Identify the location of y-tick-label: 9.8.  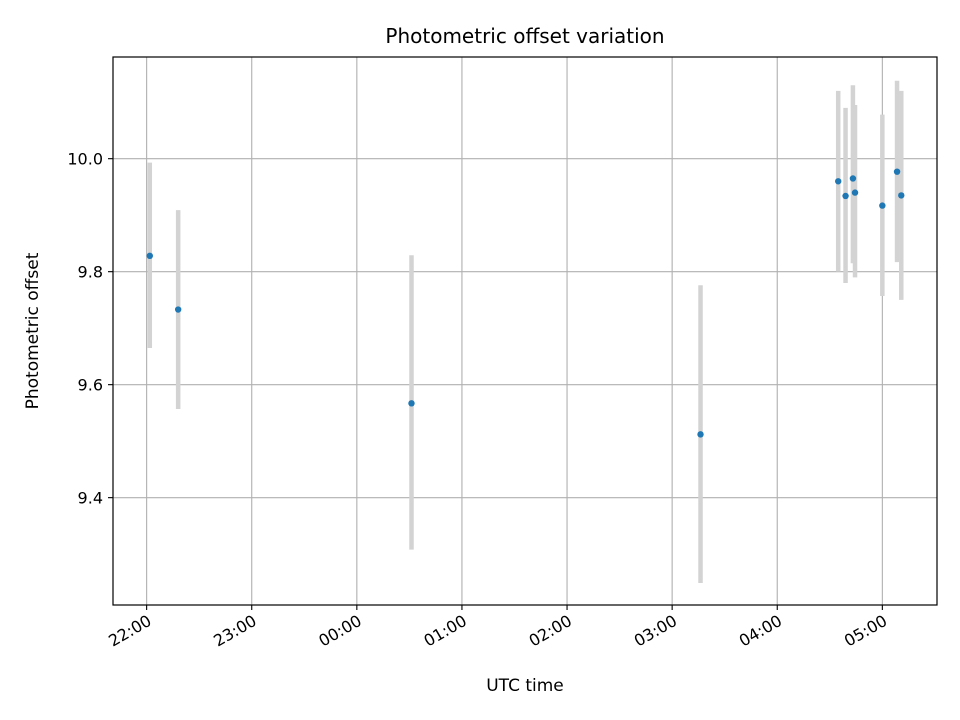
(90, 272).